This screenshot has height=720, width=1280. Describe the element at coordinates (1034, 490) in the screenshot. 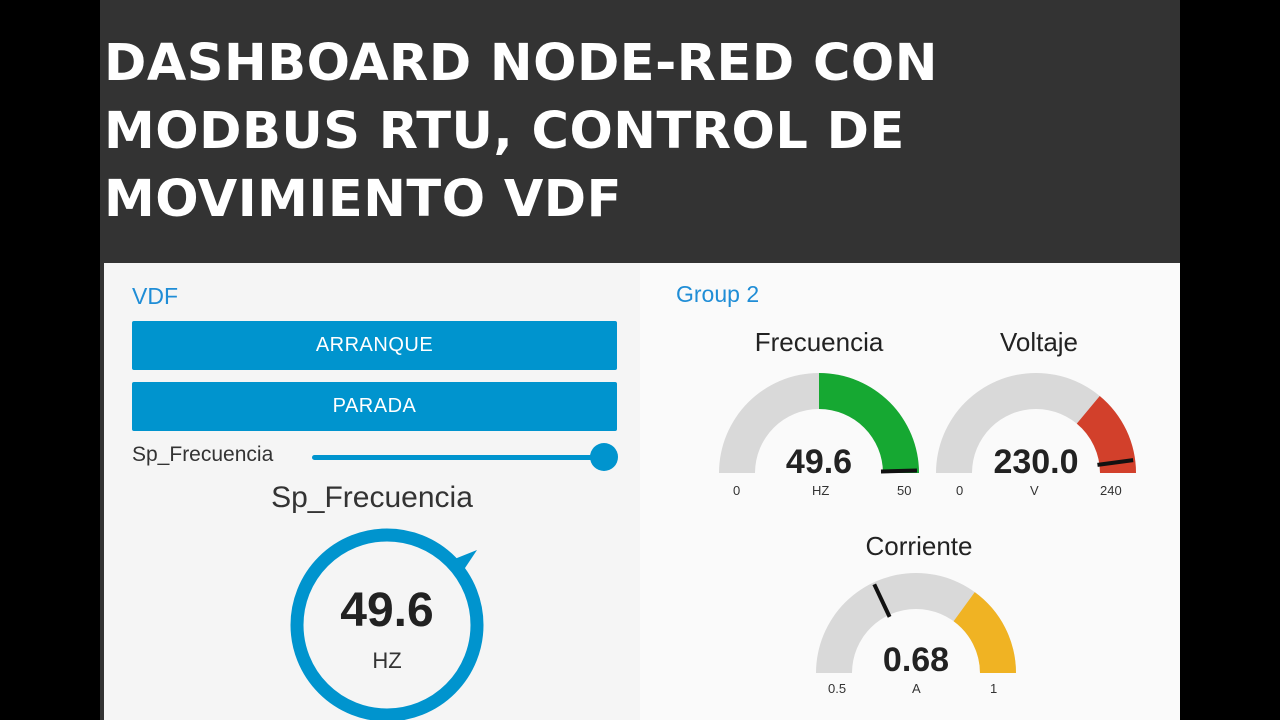

I see `gauge-unit-voltaje: V` at that location.